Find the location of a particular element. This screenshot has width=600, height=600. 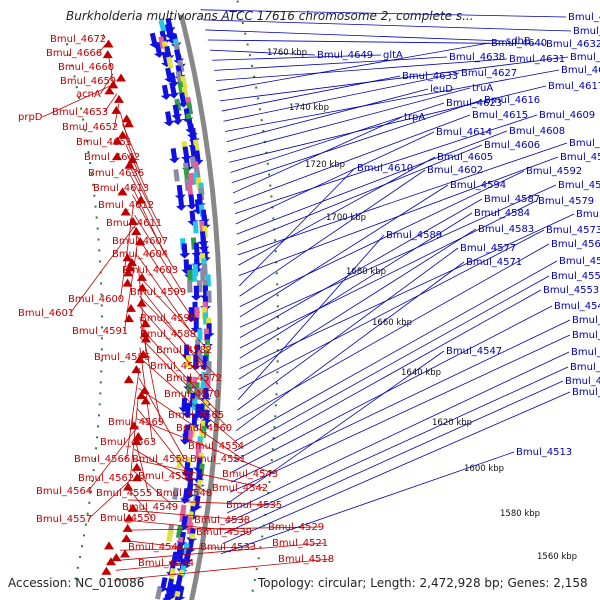

forward-gene-label: Bmul_4571 is located at coordinates (494, 262).